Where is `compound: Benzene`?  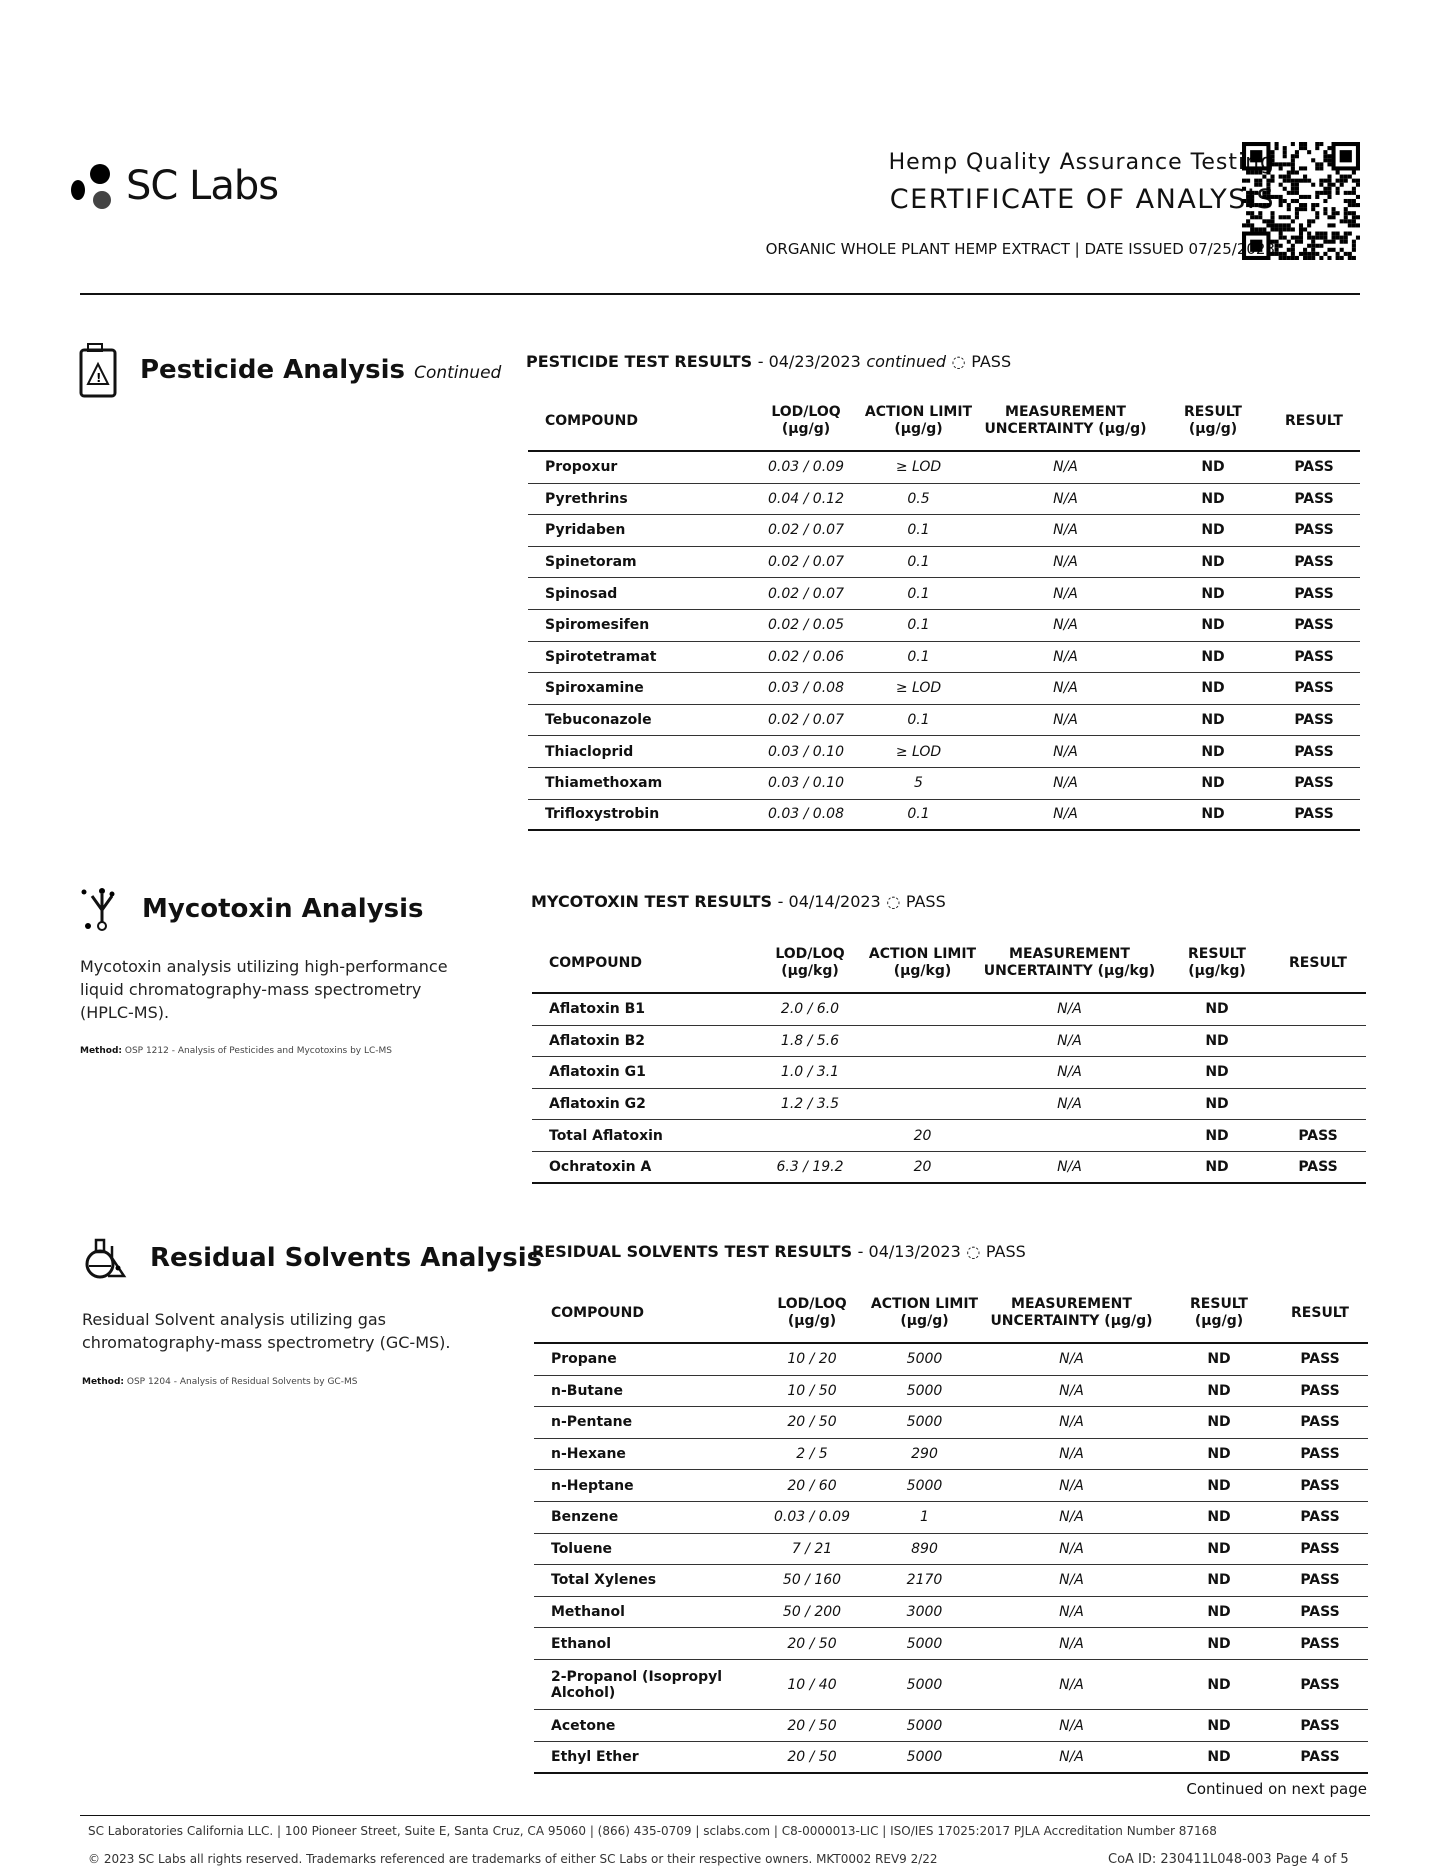 compound: Benzene is located at coordinates (585, 1517).